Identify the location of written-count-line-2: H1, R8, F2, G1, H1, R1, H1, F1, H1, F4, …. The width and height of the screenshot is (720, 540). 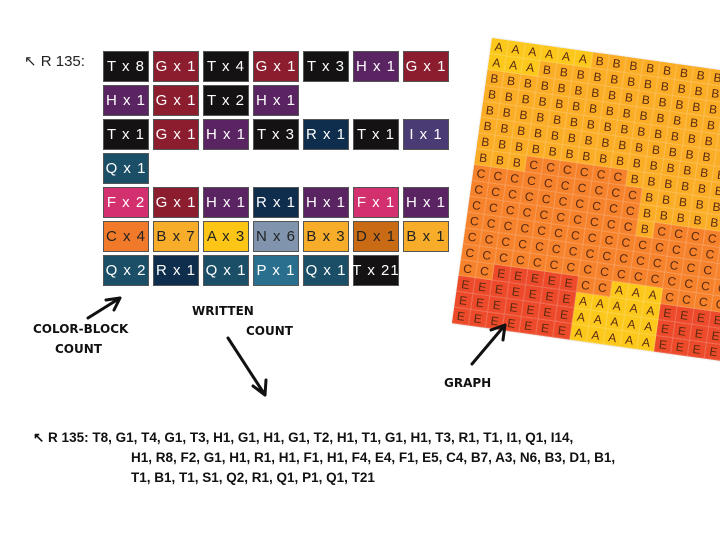
(373, 457).